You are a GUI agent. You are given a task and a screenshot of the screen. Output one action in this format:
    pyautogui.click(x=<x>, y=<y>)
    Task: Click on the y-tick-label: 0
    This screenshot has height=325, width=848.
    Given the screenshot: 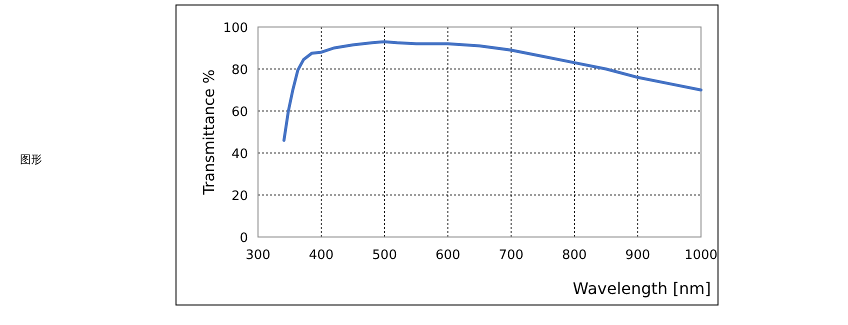 What is the action you would take?
    pyautogui.click(x=244, y=238)
    